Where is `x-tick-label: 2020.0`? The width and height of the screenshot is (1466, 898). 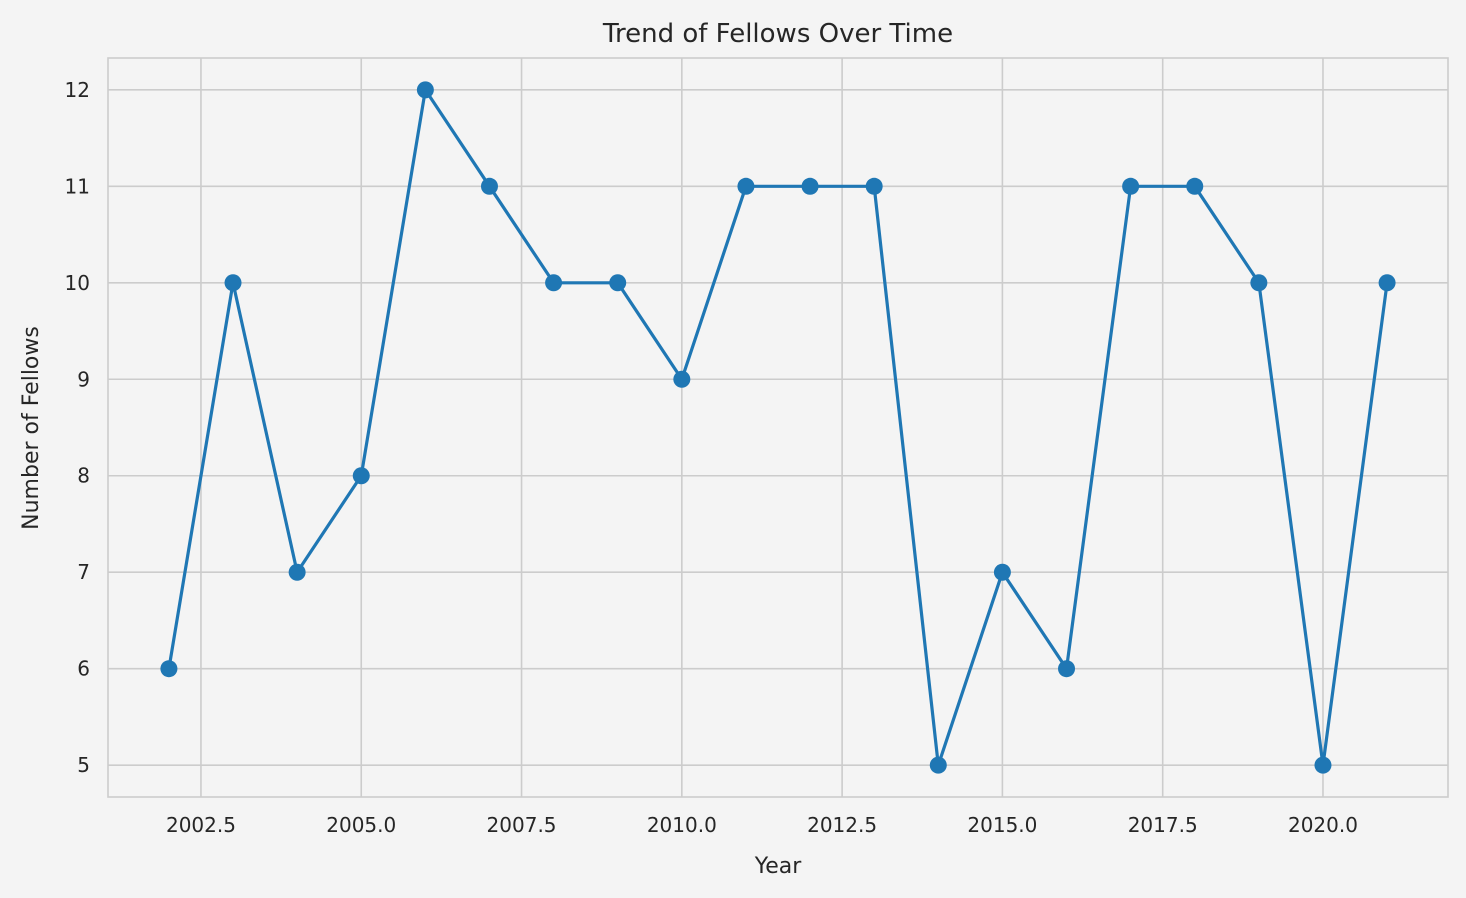 x-tick-label: 2020.0 is located at coordinates (1323, 825).